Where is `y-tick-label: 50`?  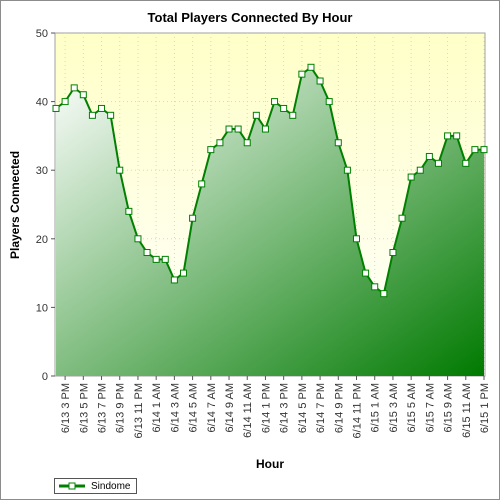 y-tick-label: 50 is located at coordinates (42, 34).